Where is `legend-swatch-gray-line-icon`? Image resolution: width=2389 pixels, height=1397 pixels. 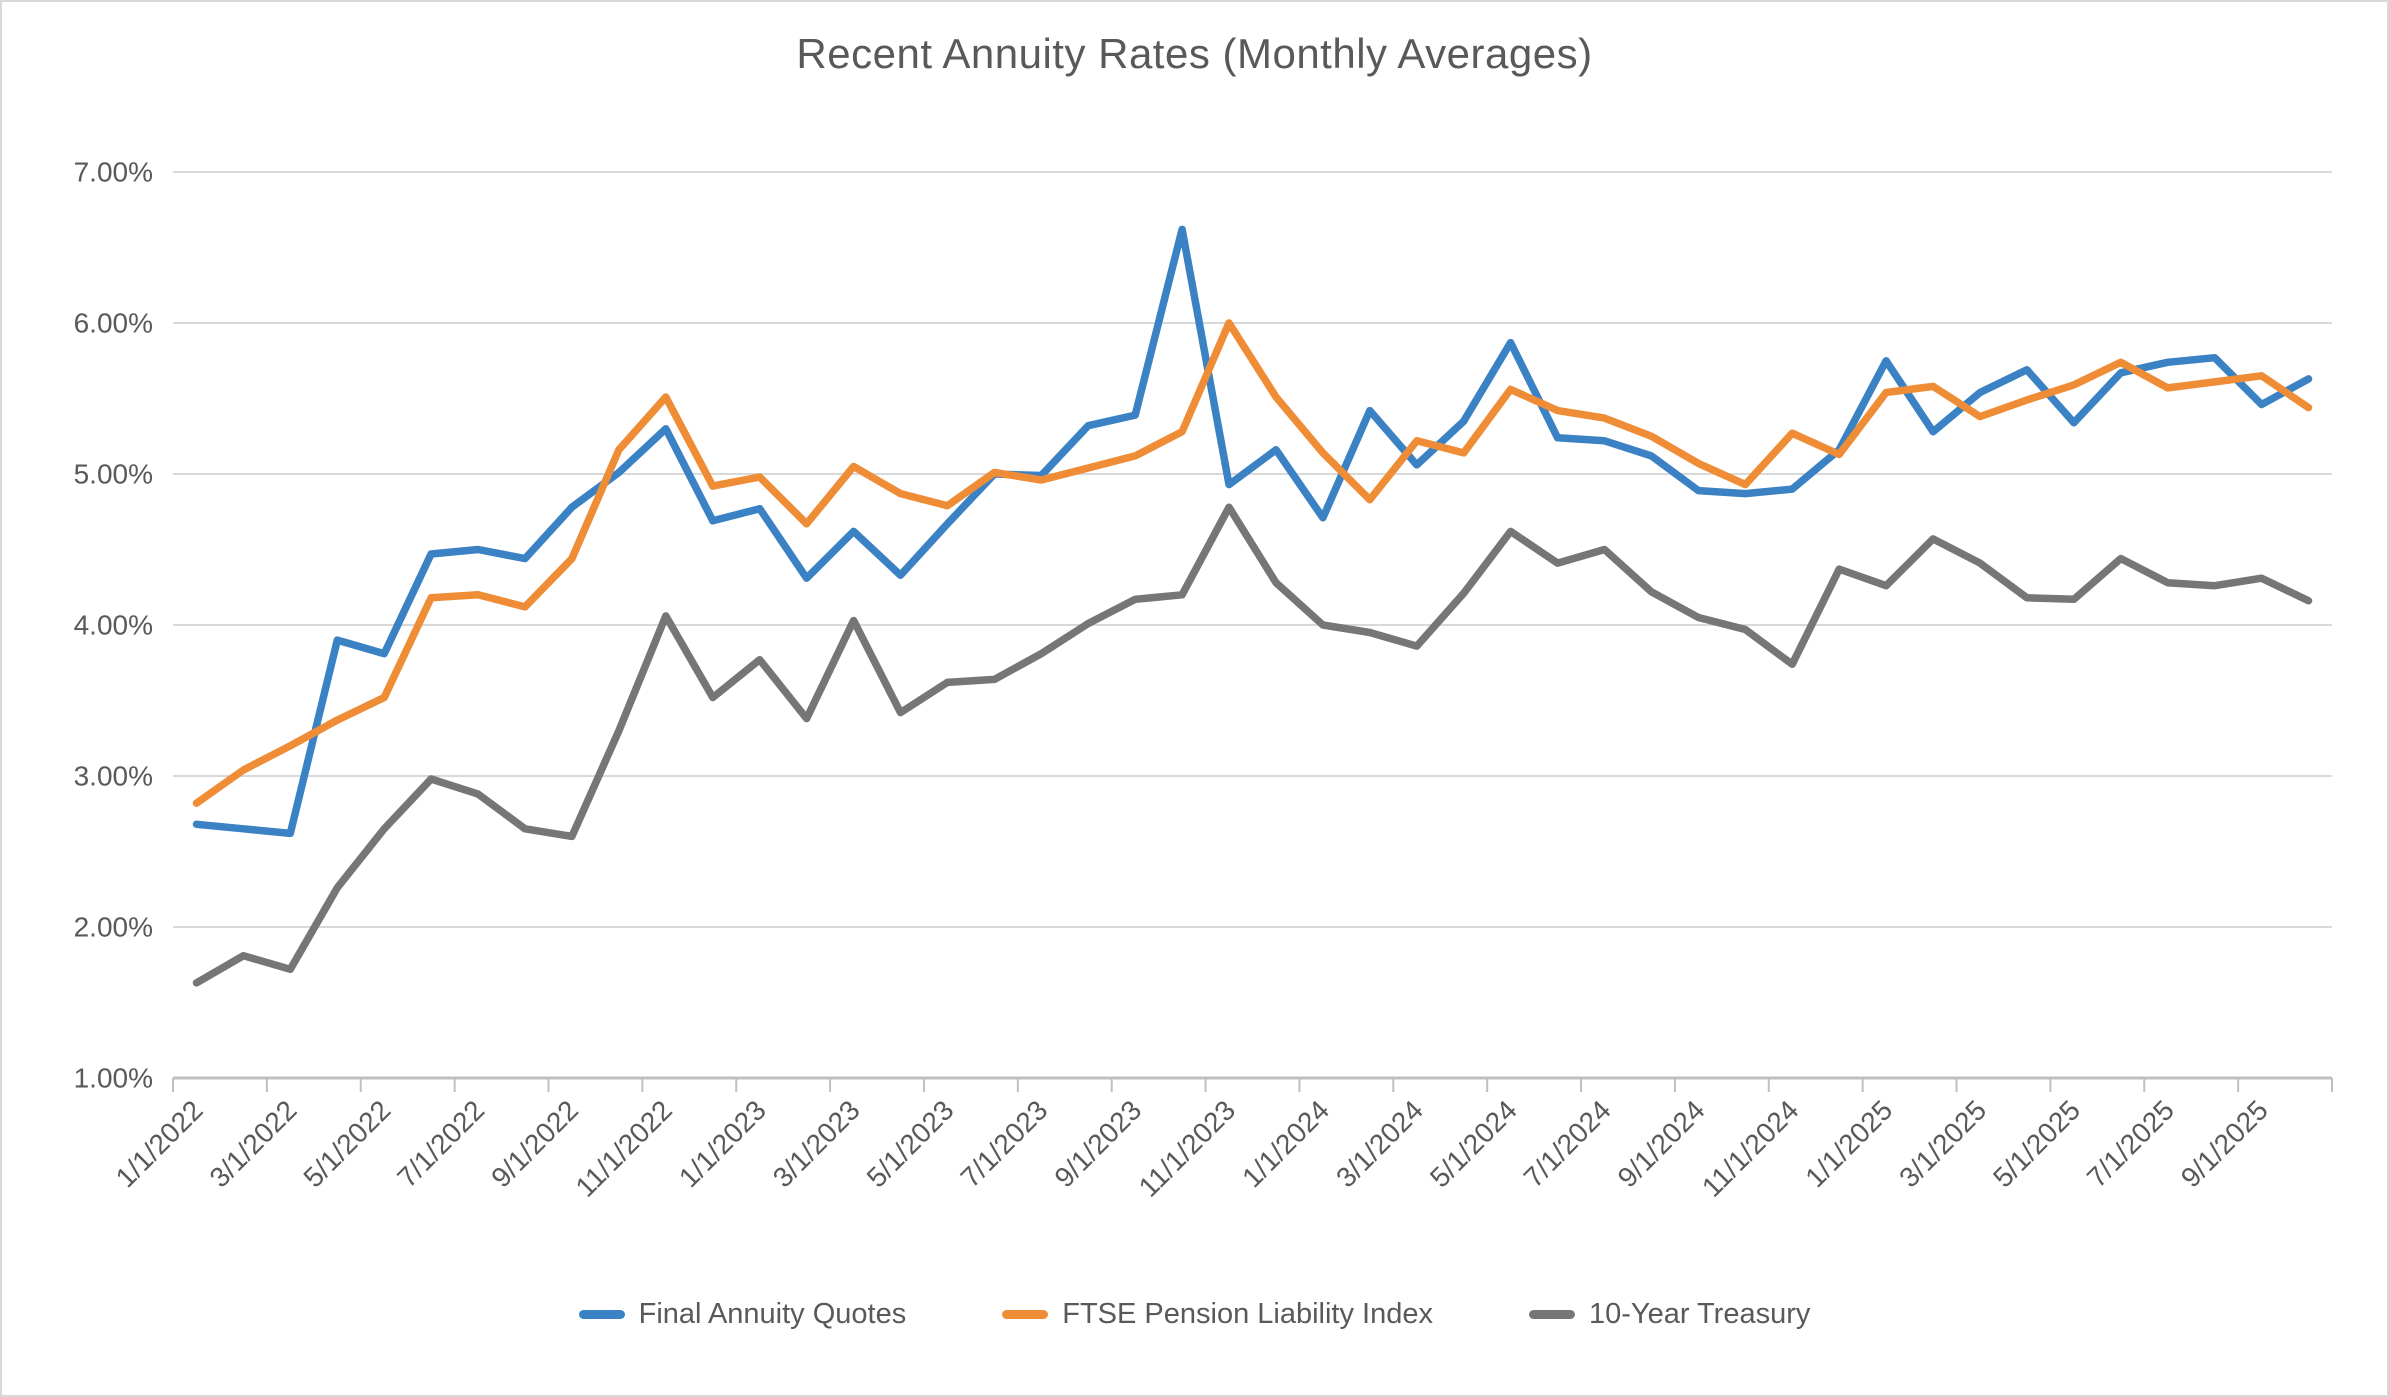 legend-swatch-gray-line-icon is located at coordinates (1551, 1314).